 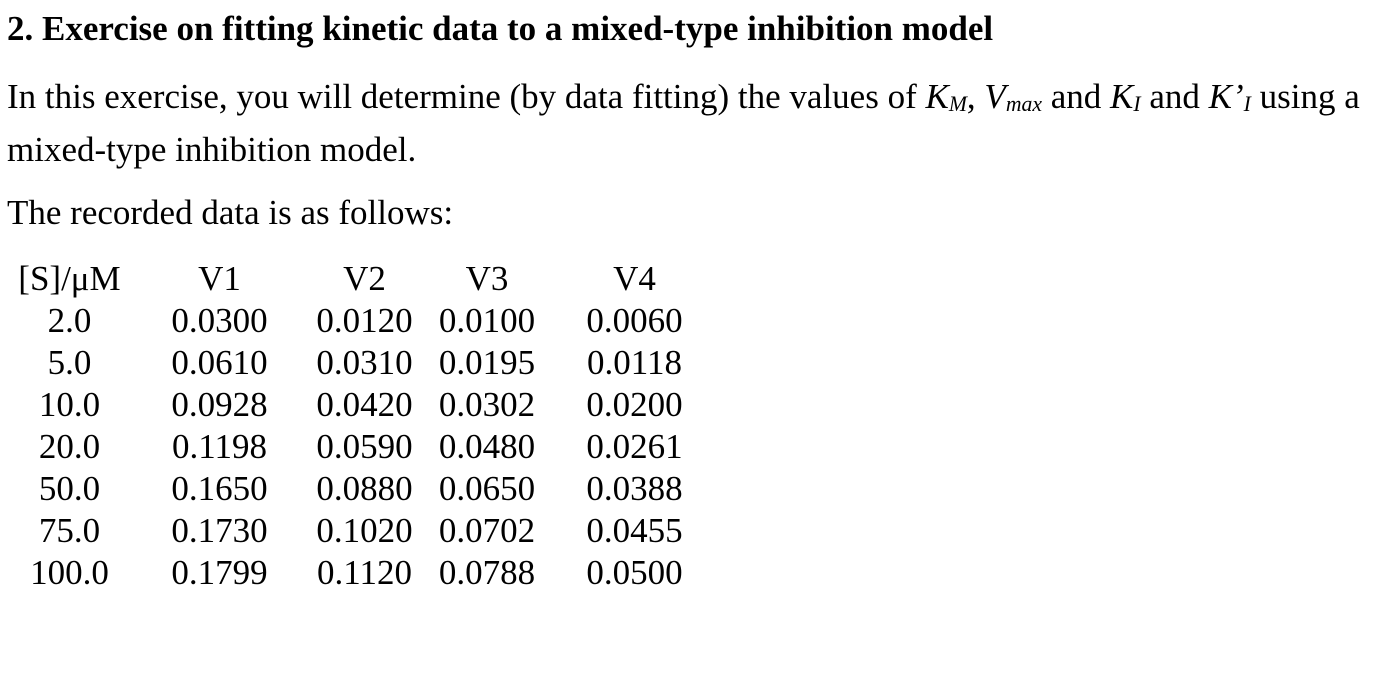 What do you see at coordinates (487, 321) in the screenshot?
I see `table-cell: 0.0100` at bounding box center [487, 321].